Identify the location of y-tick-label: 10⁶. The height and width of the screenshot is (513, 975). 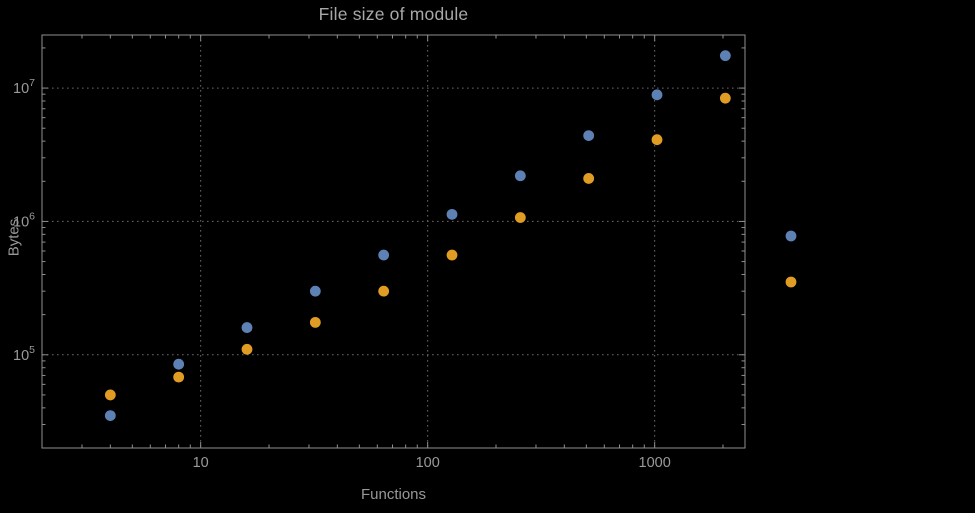
(24, 220).